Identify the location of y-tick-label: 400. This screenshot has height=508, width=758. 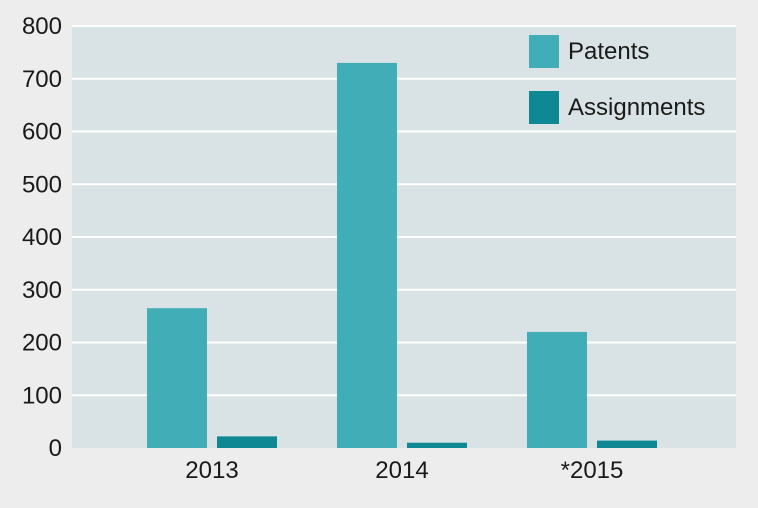
(42, 237).